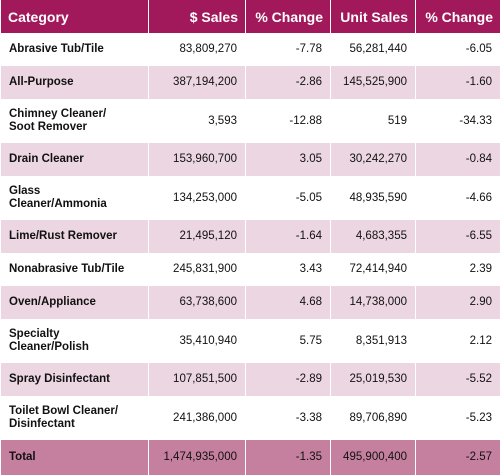 Image resolution: width=500 pixels, height=475 pixels. Describe the element at coordinates (288, 379) in the screenshot. I see `value-cell: -2.89` at that location.